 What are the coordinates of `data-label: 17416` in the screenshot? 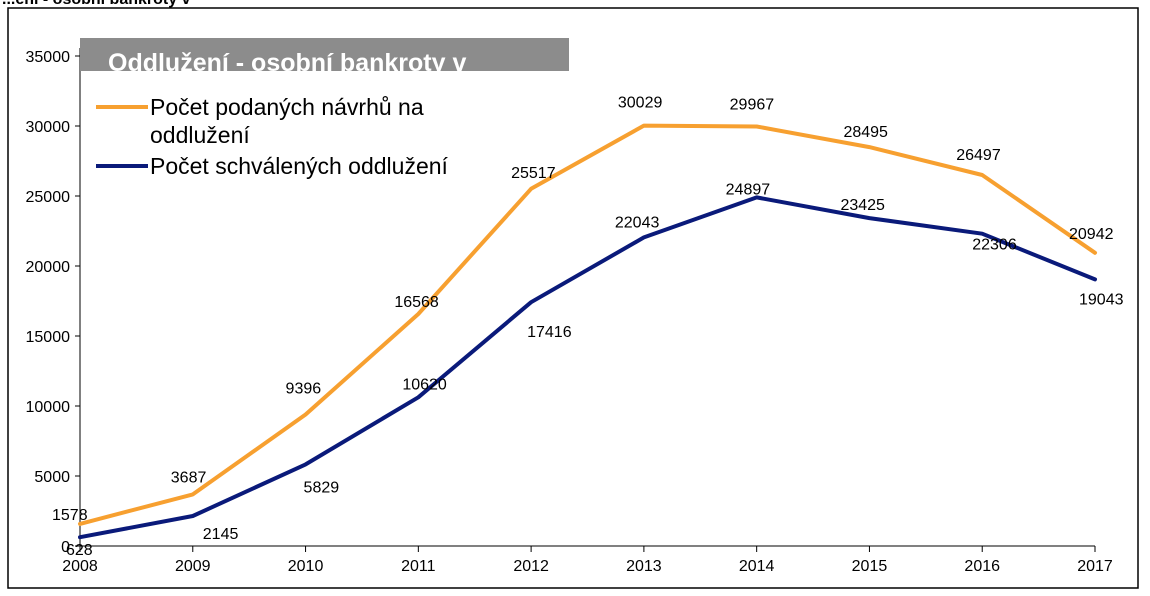 It's located at (549, 332).